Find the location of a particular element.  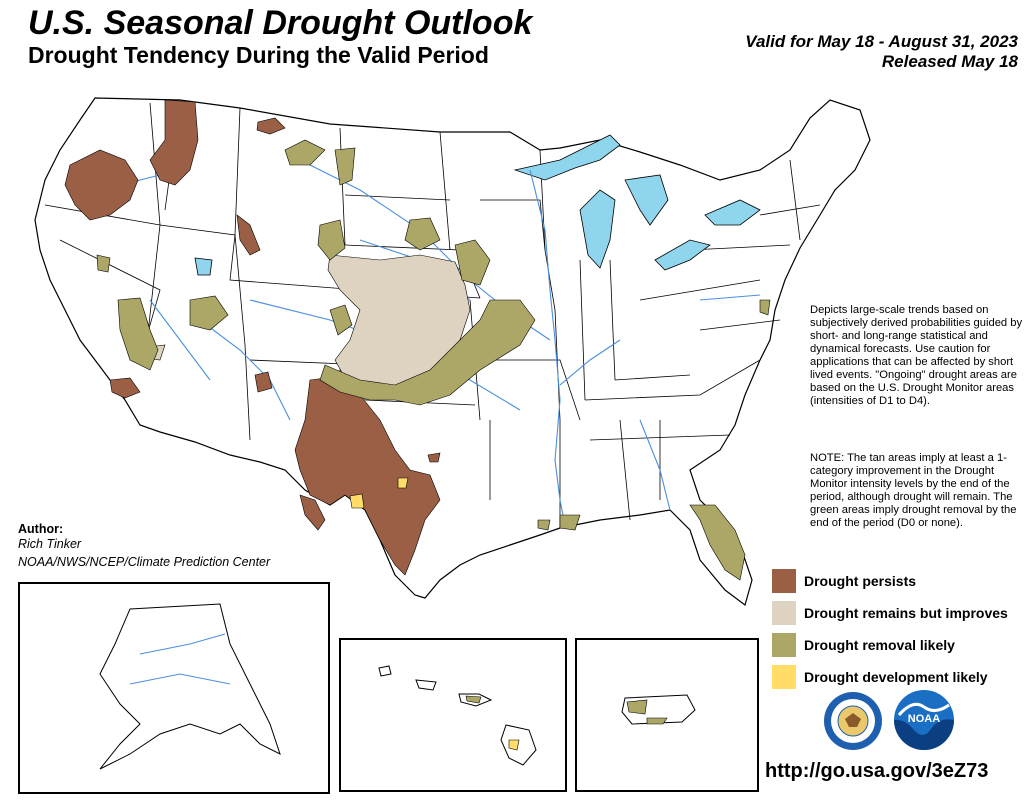

legend-item-improves: Drought remains but improves is located at coordinates (890, 613).